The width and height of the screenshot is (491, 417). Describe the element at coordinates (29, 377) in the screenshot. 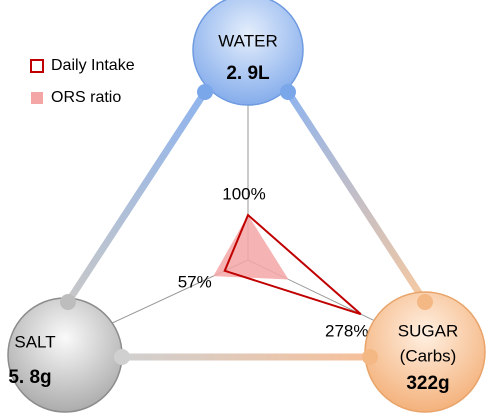

I see `amount: 5. 8g` at that location.